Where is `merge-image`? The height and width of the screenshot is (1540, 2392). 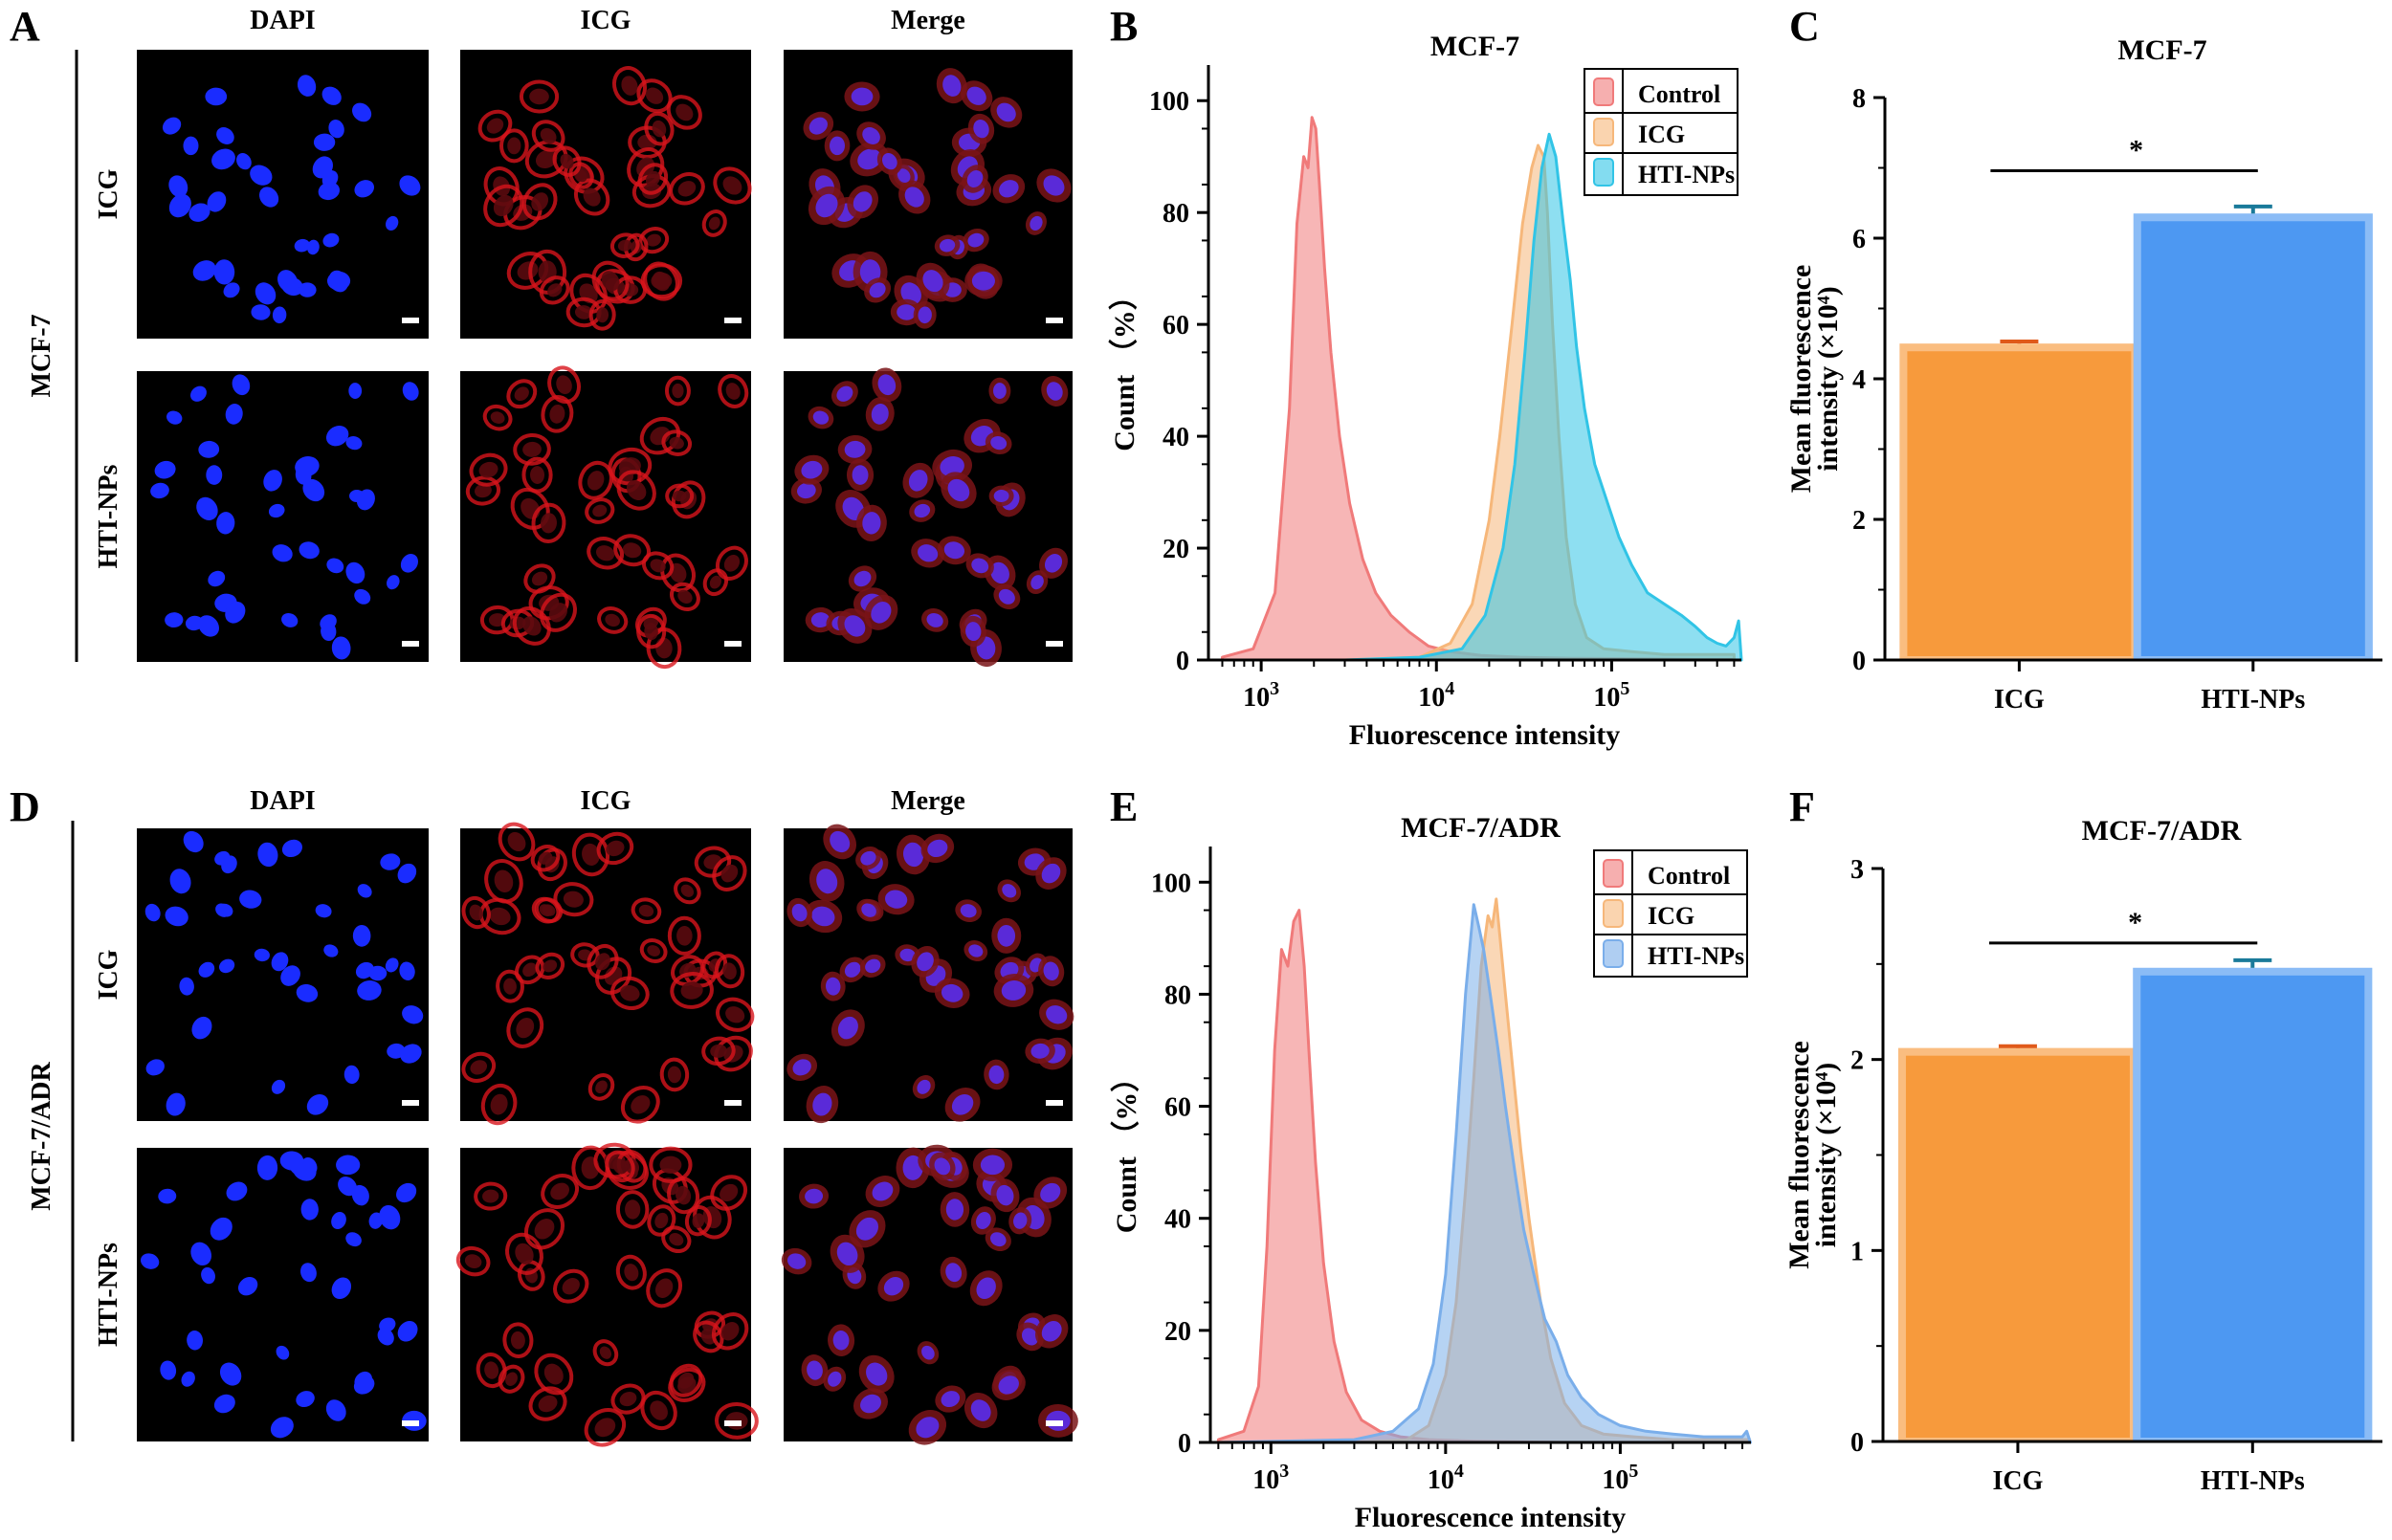
merge-image is located at coordinates (929, 974).